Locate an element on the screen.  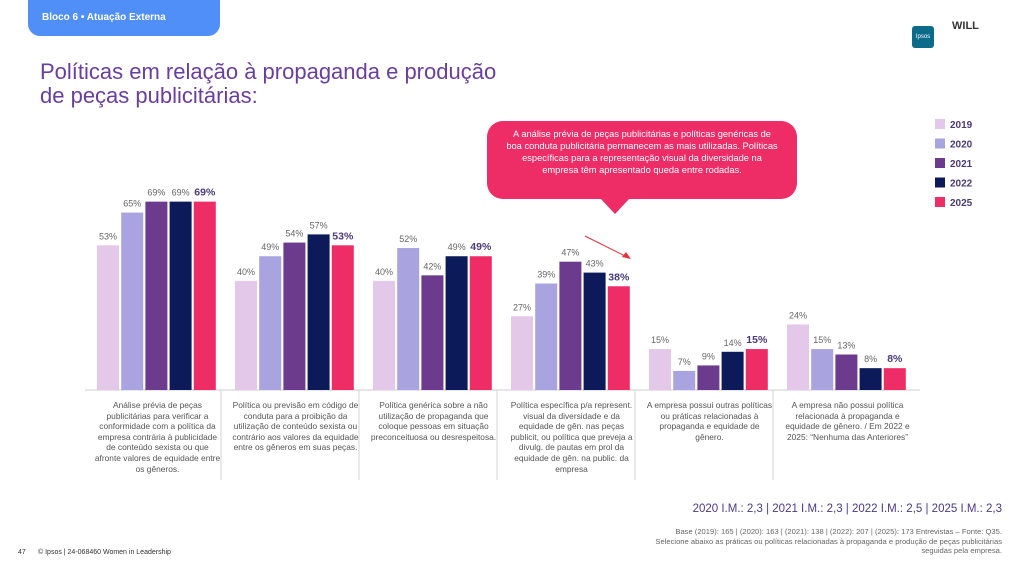
value-label: 14% is located at coordinates (733, 343).